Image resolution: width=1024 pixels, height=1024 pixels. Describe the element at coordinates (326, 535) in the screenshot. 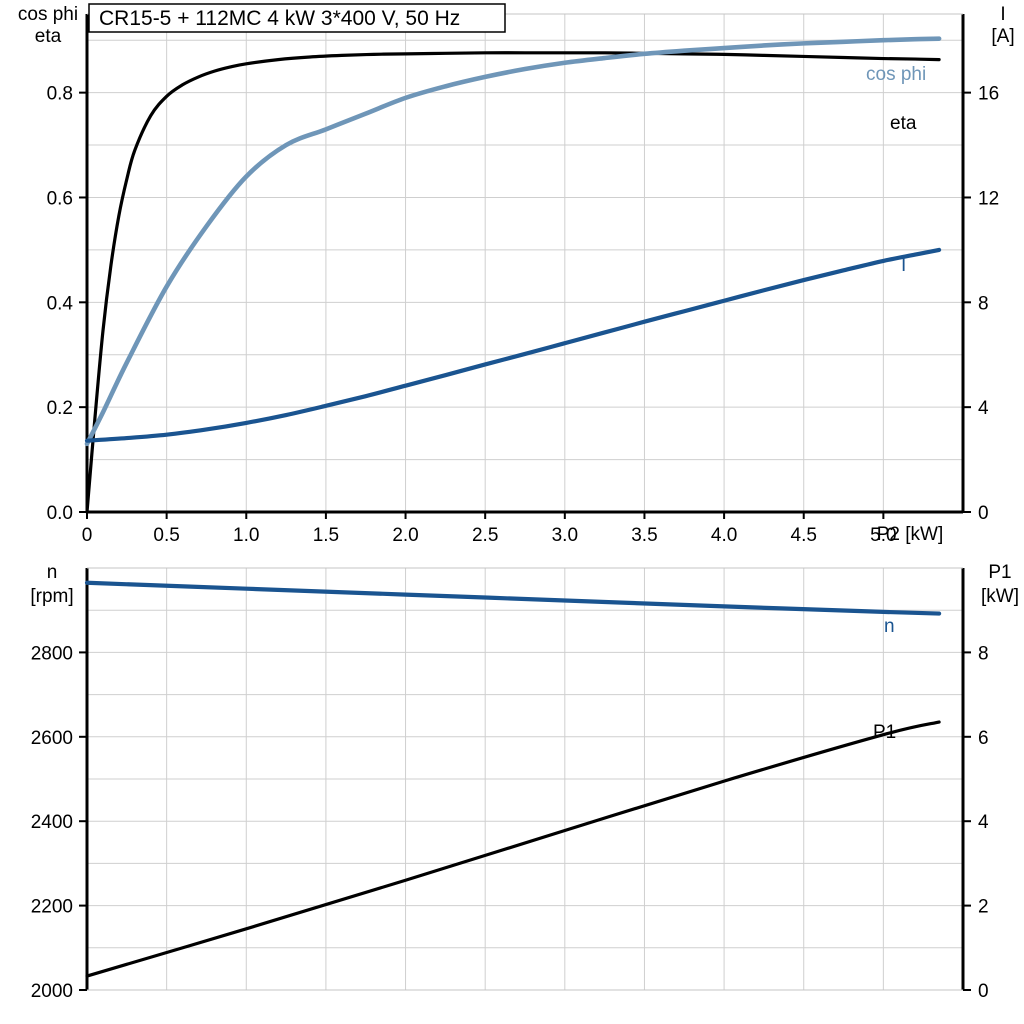

I see `x-tick-label: 1.5` at that location.